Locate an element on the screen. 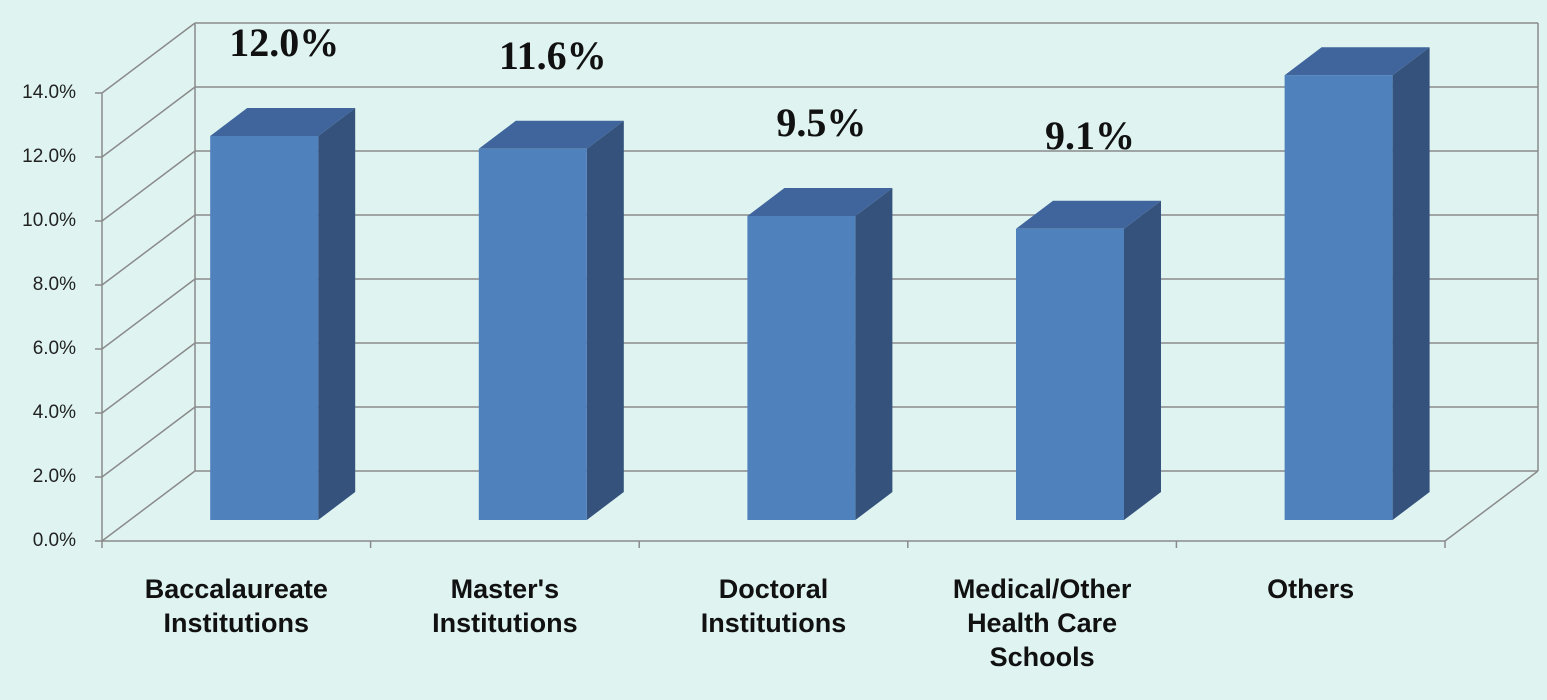  y-tick-label: 0.0% is located at coordinates (54, 540).